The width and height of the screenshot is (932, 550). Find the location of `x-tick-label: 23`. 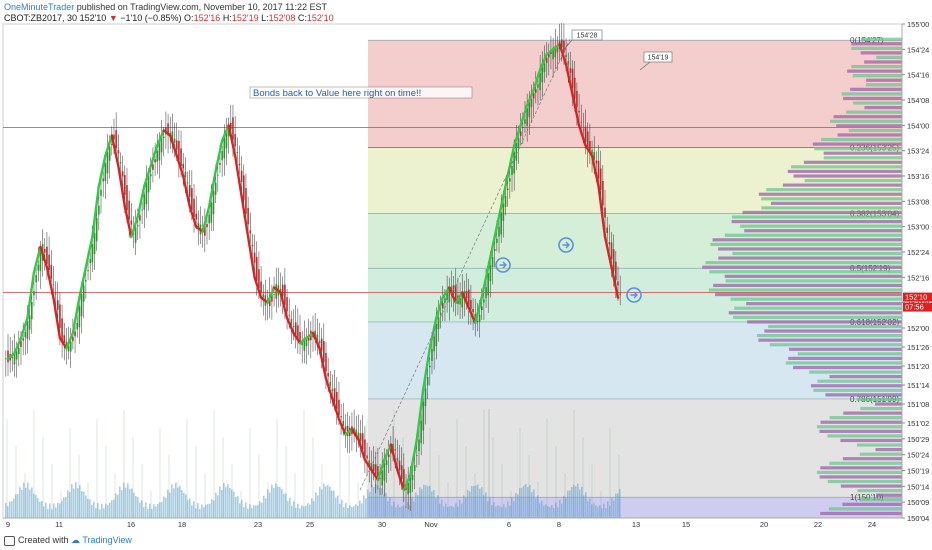

x-tick-label: 23 is located at coordinates (258, 524).